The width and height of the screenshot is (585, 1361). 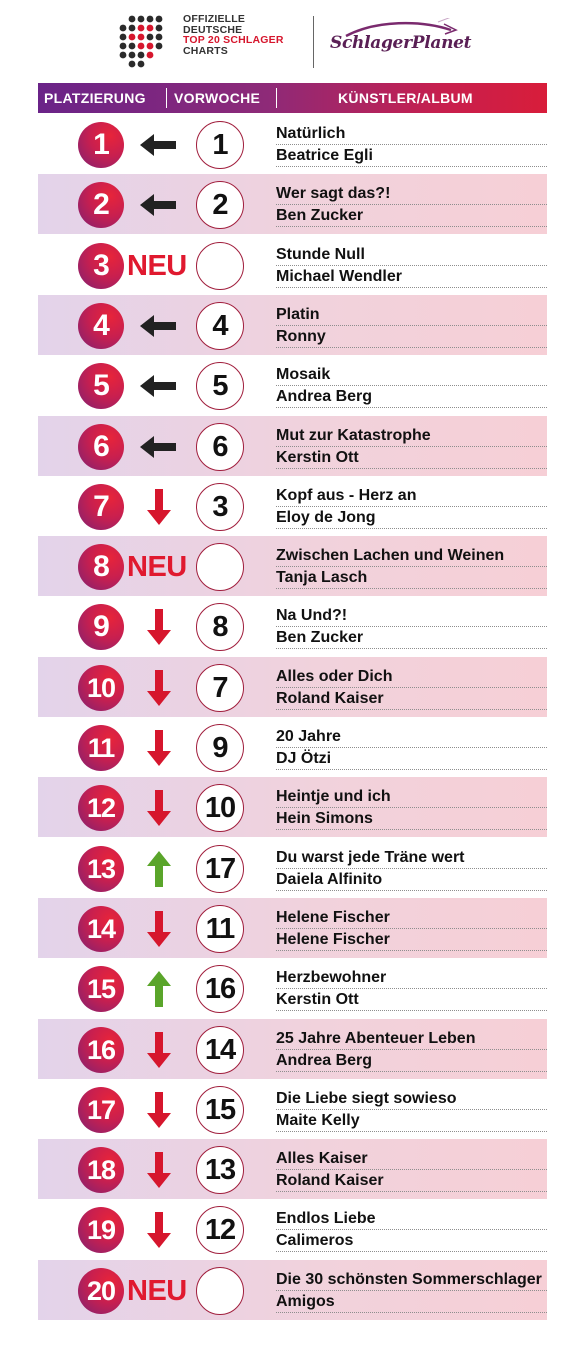 What do you see at coordinates (101, 145) in the screenshot?
I see `rank-badge: 1` at bounding box center [101, 145].